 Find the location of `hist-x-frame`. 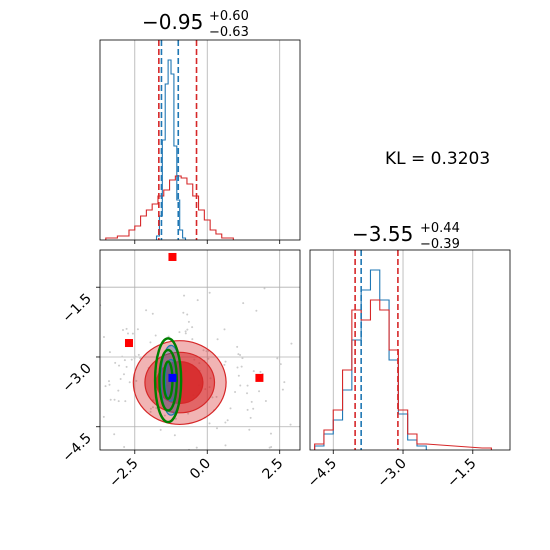

hist-x-frame is located at coordinates (200, 140).